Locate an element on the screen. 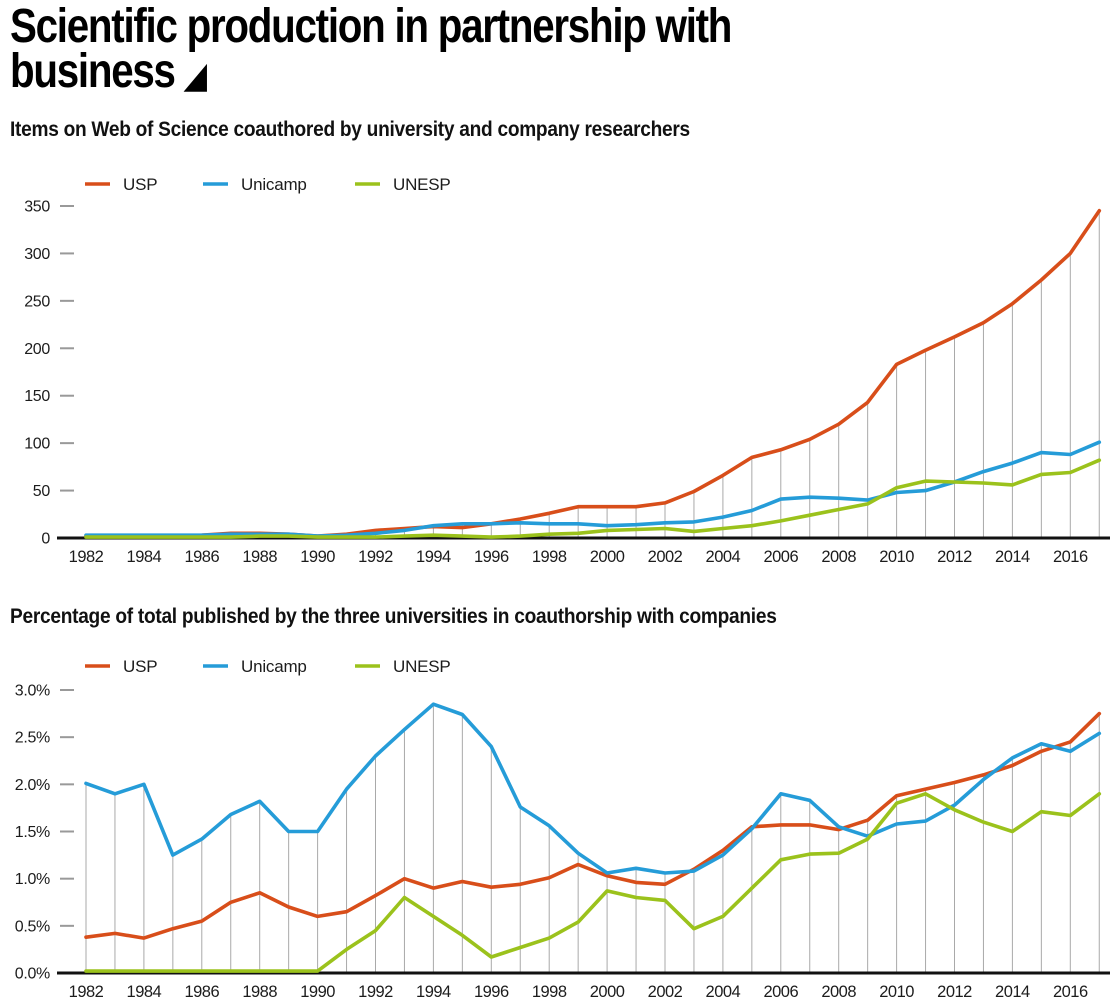  y-tick-label: 1.0% is located at coordinates (32, 879).